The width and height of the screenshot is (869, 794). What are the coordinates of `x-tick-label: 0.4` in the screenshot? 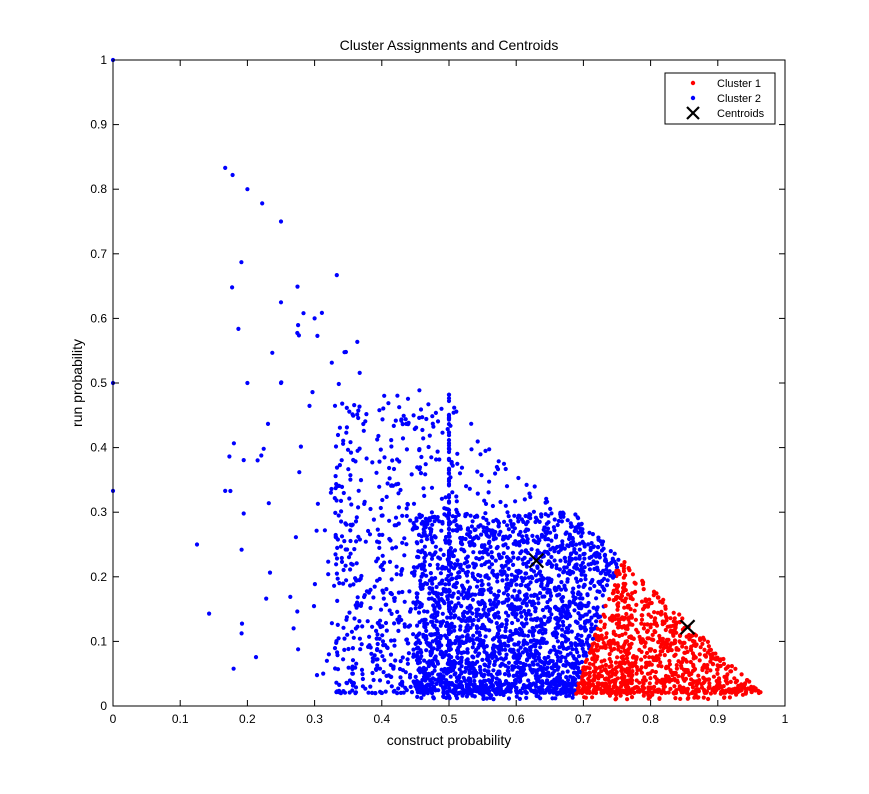 It's located at (381, 719).